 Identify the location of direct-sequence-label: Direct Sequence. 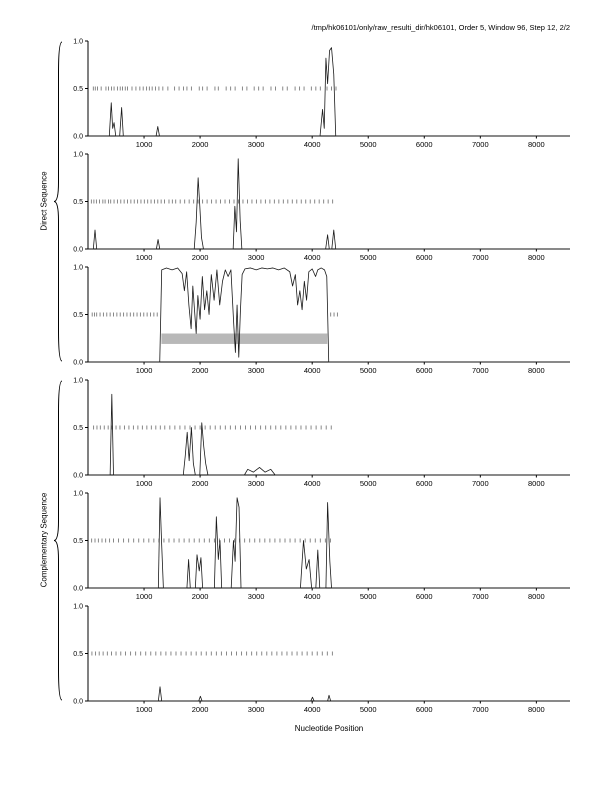
(44, 201).